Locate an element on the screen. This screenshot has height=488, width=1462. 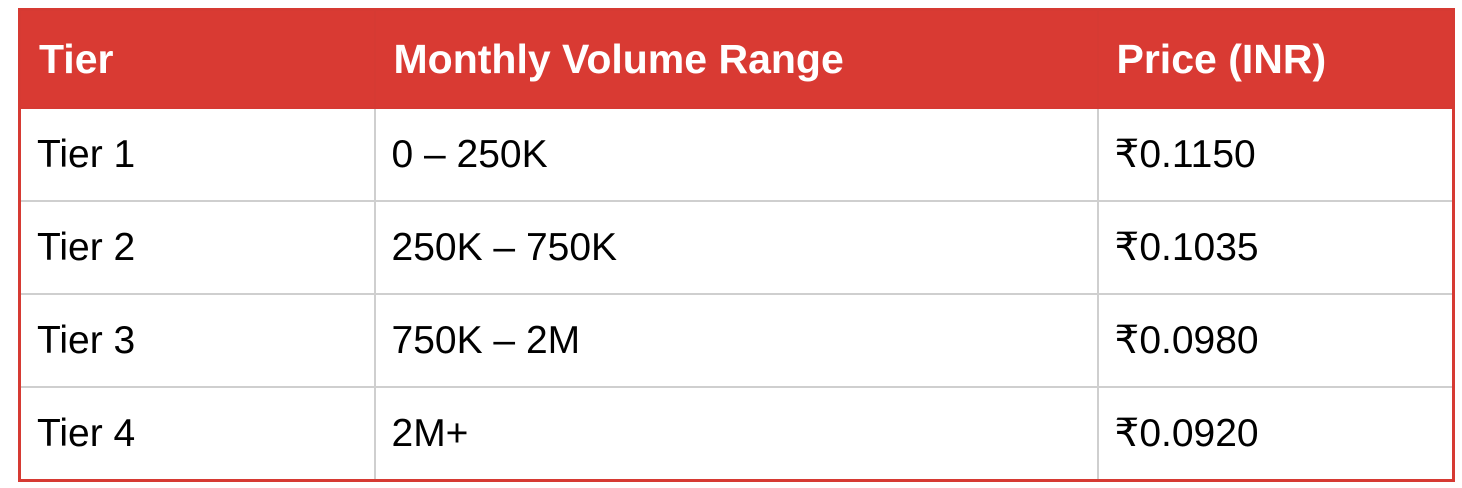
table-cell: 2M+ is located at coordinates (736, 434).